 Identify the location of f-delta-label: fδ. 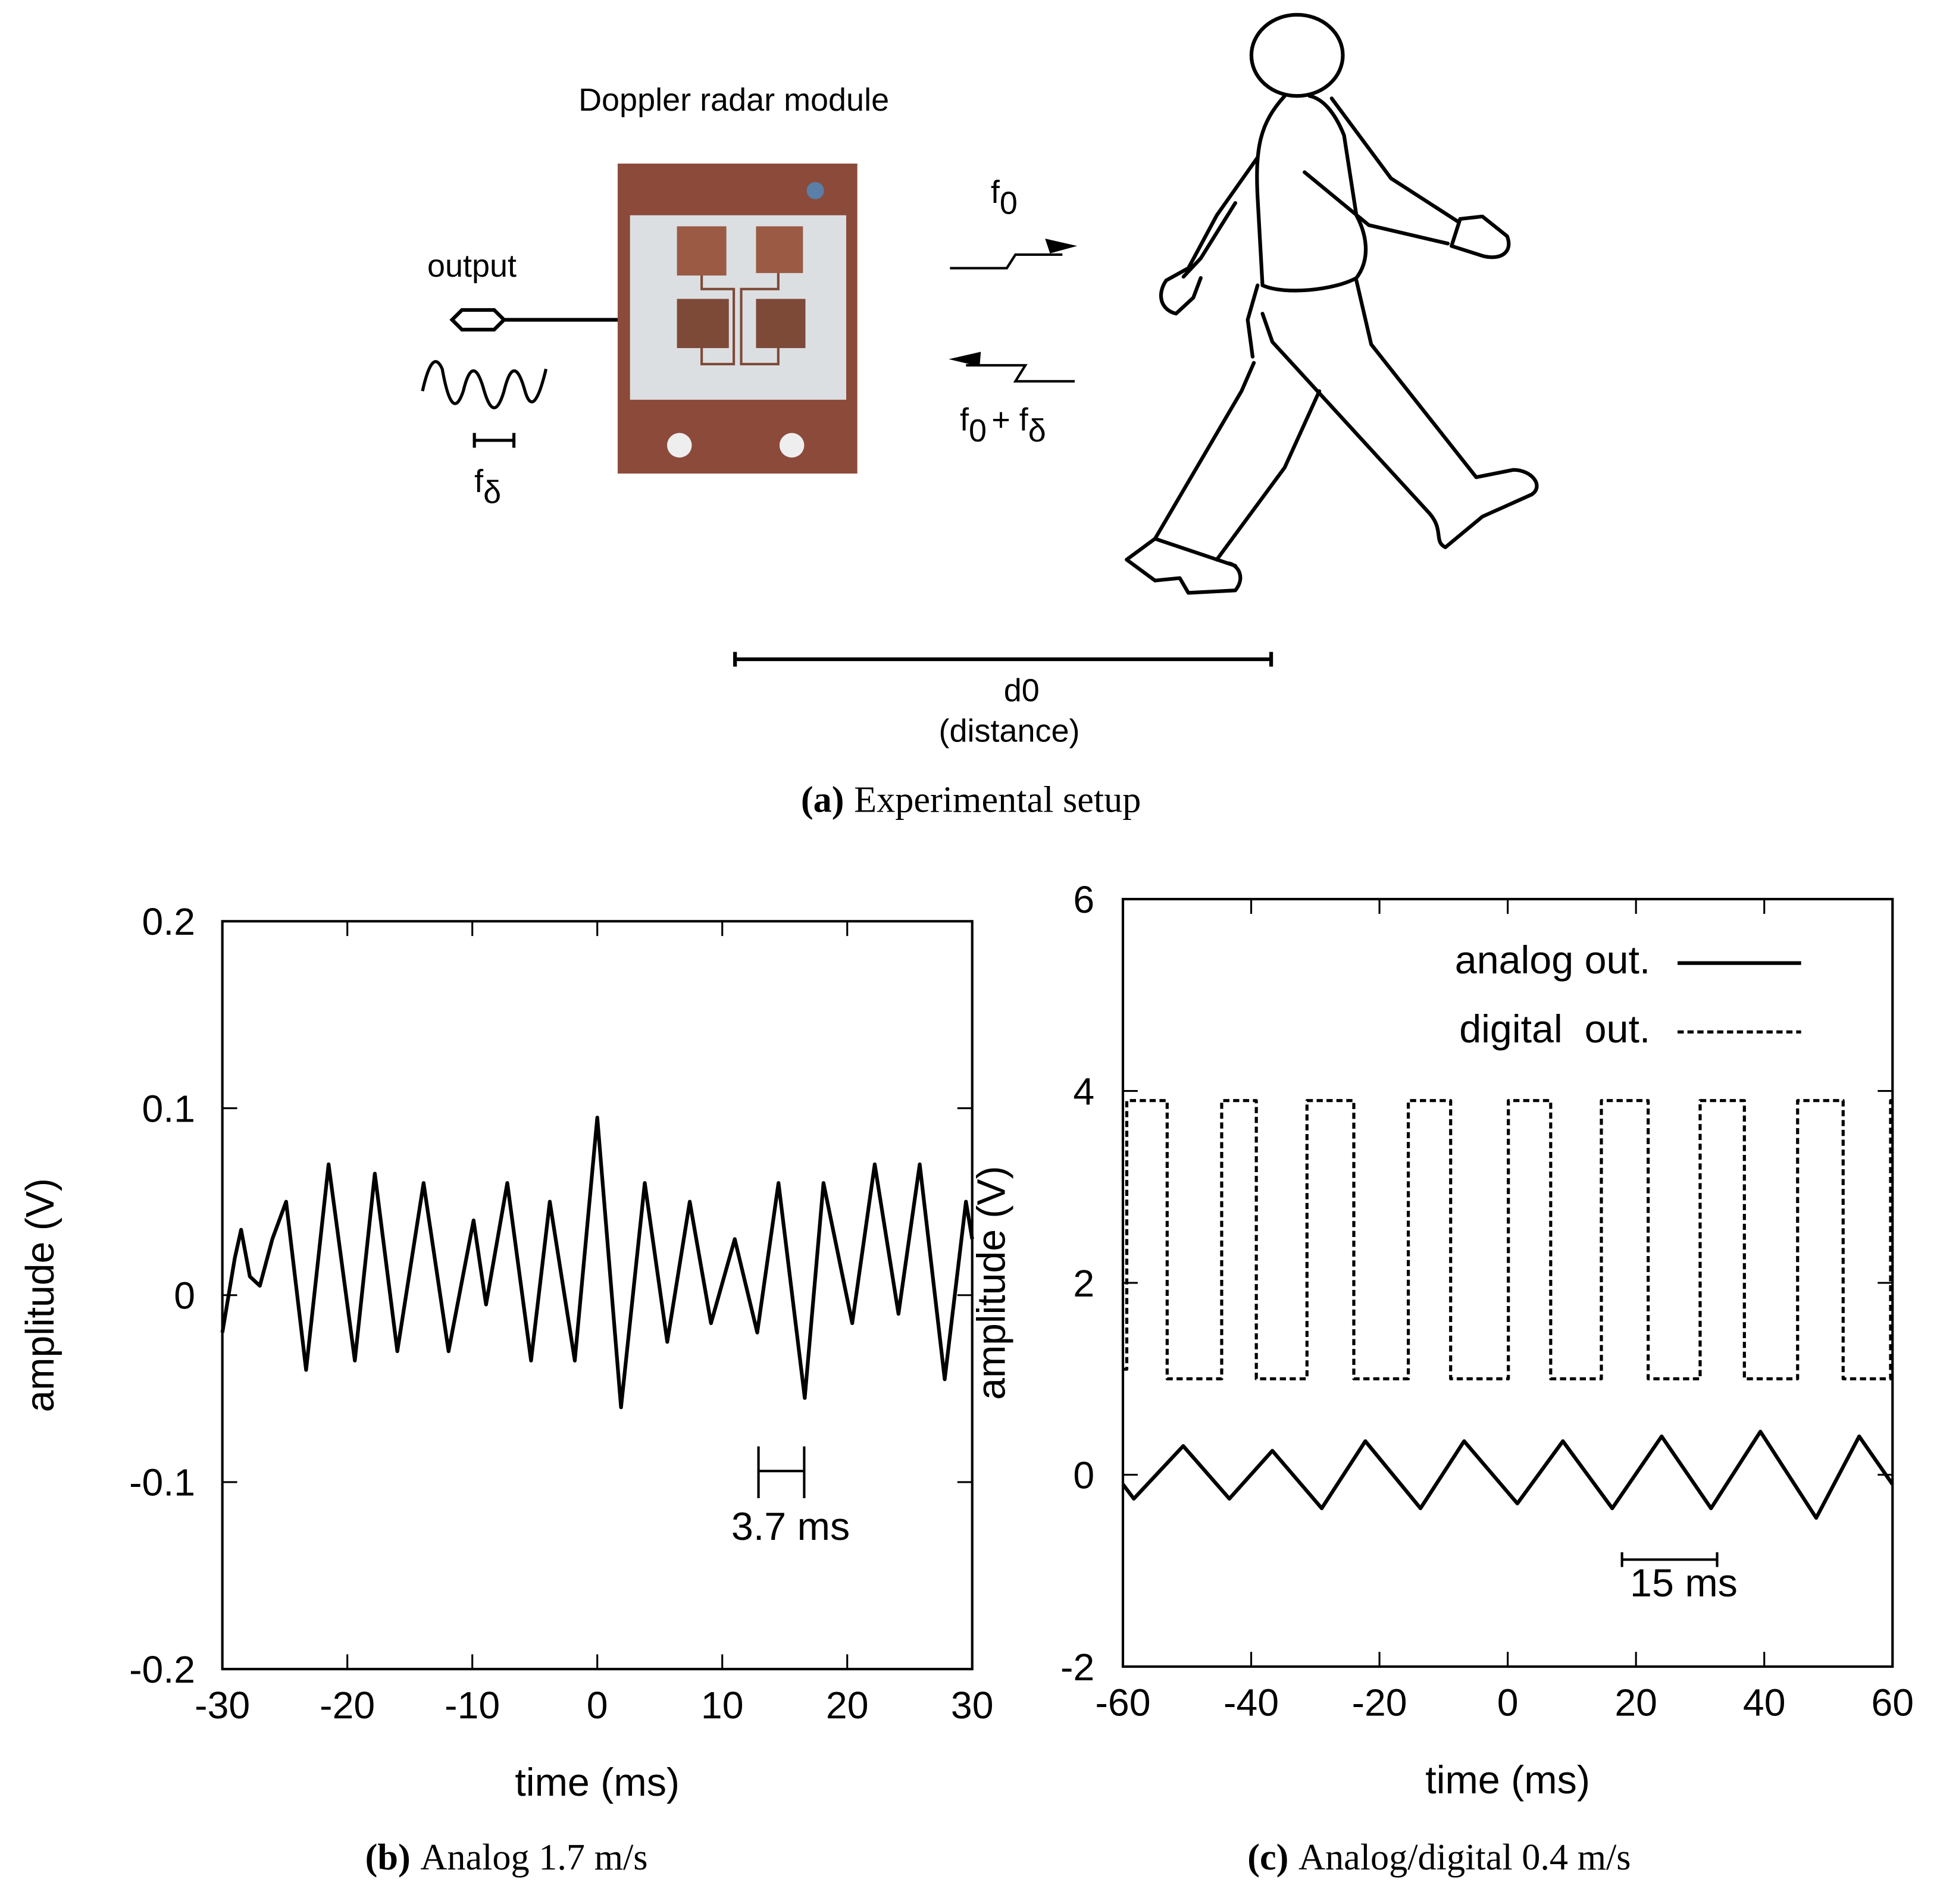
(487, 487).